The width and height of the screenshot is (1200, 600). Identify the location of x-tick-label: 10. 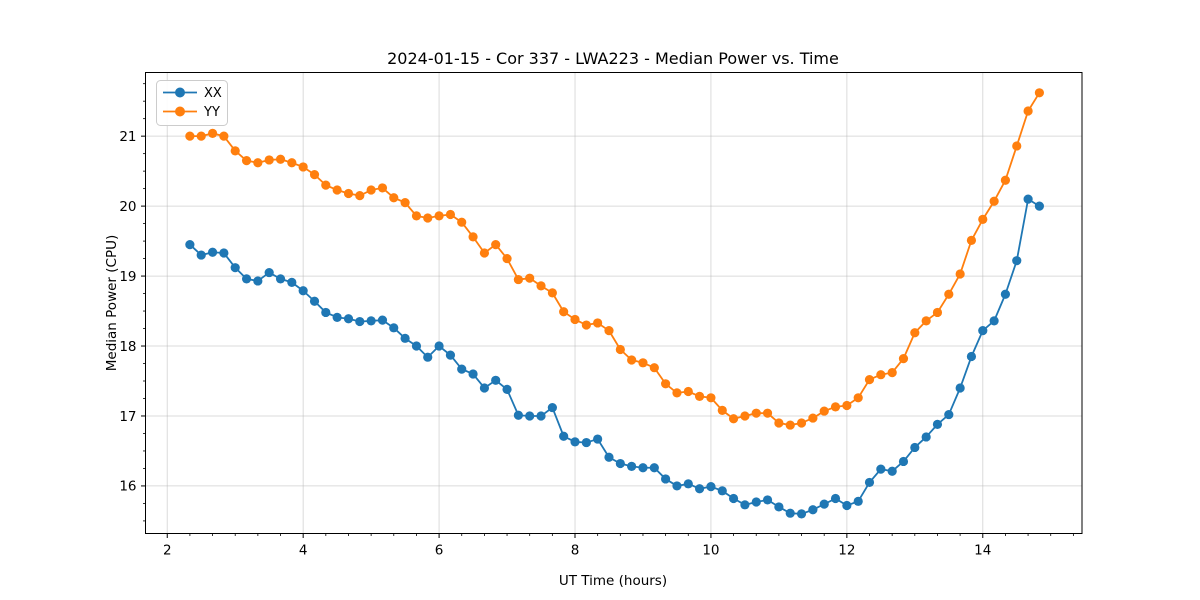
(710, 551).